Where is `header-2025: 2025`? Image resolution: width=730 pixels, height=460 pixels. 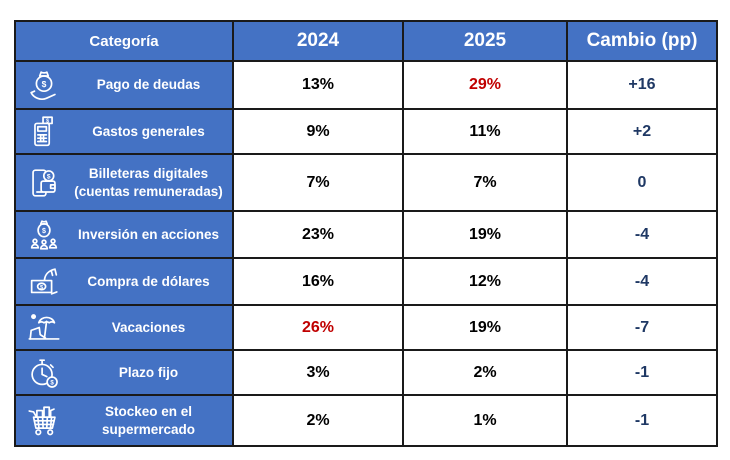 header-2025: 2025 is located at coordinates (485, 41).